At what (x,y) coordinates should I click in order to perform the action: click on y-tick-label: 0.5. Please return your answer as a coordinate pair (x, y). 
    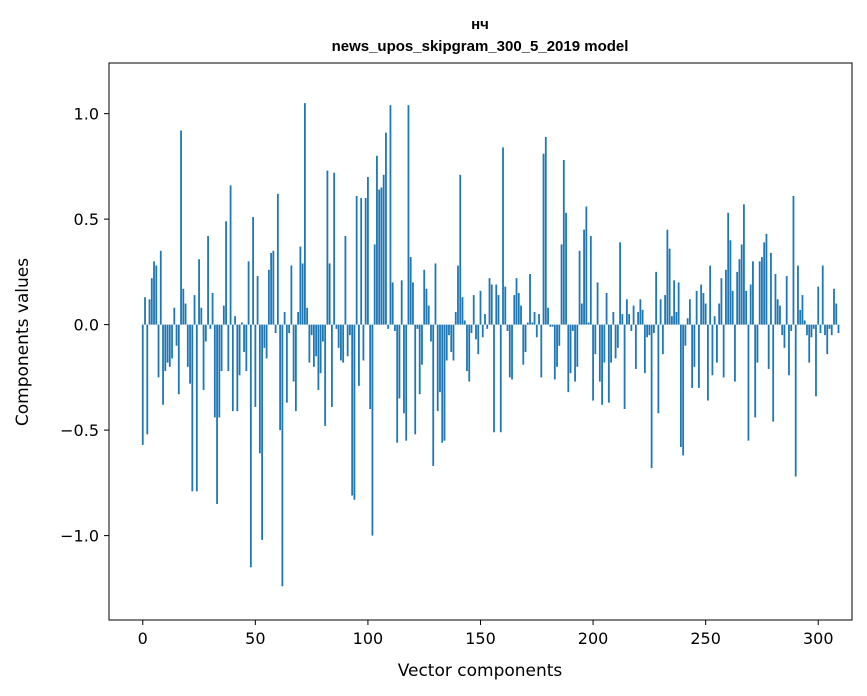
    Looking at the image, I should click on (86, 219).